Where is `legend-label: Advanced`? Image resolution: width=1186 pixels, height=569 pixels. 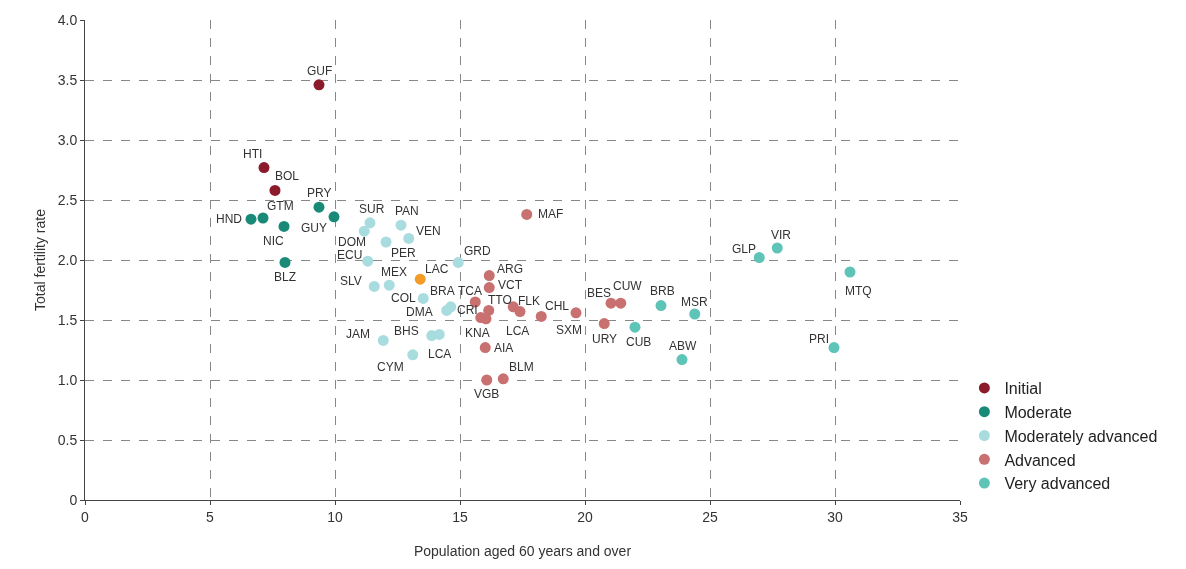 legend-label: Advanced is located at coordinates (1040, 460).